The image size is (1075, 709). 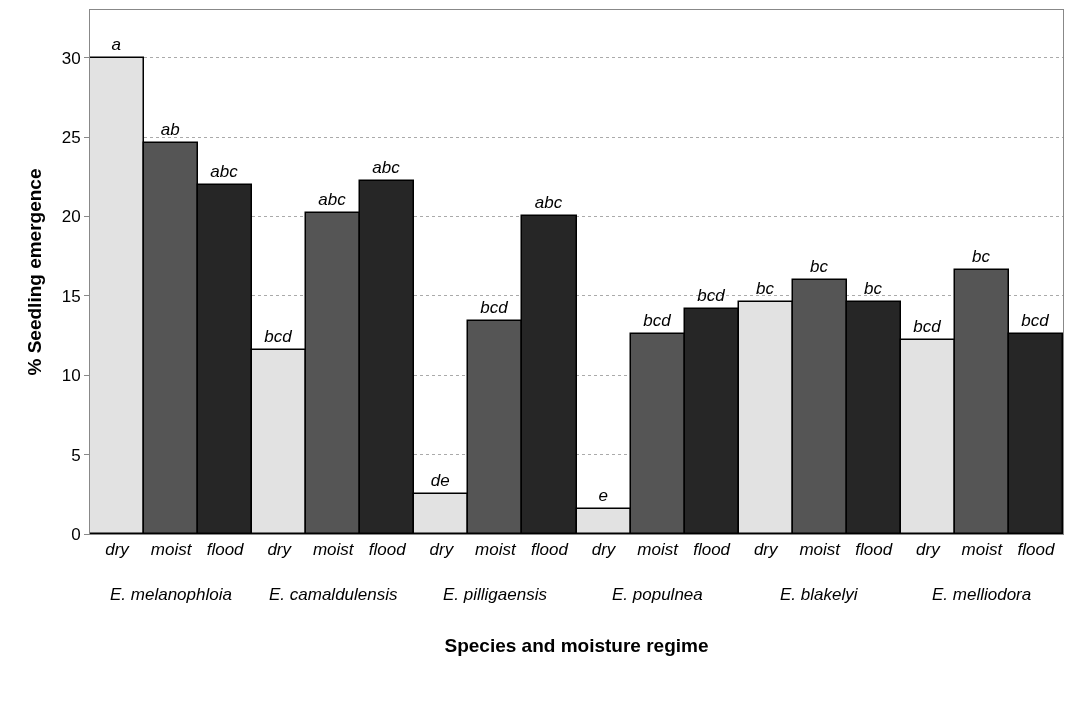 What do you see at coordinates (819, 594) in the screenshot?
I see `text: E. blakelyi` at bounding box center [819, 594].